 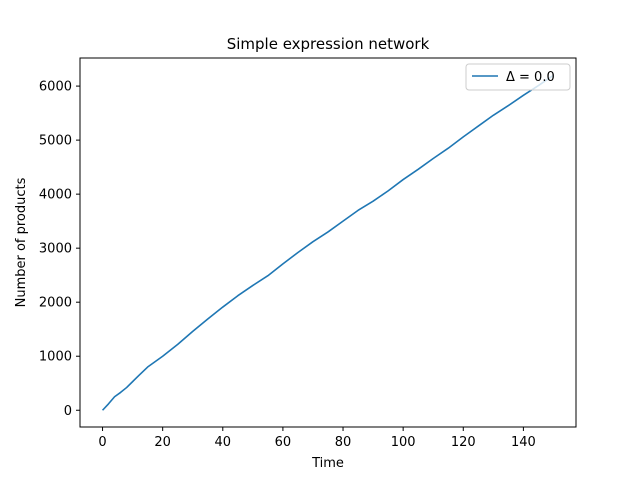 What do you see at coordinates (327, 463) in the screenshot?
I see `x-axis-label: Time` at bounding box center [327, 463].